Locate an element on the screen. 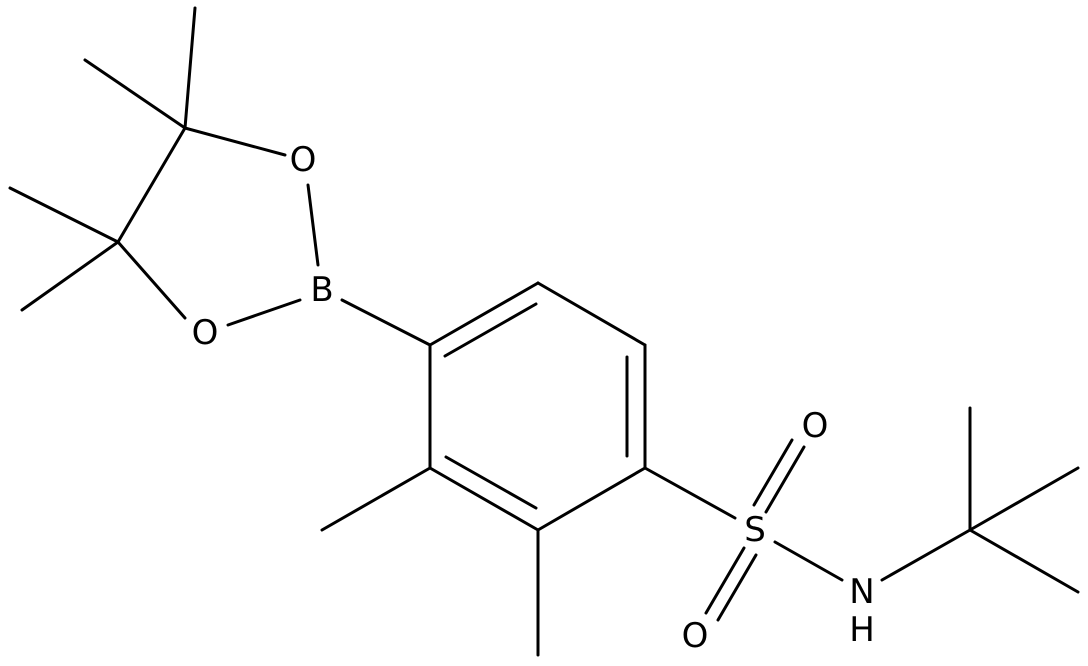  atom-label: S is located at coordinates (755, 530).